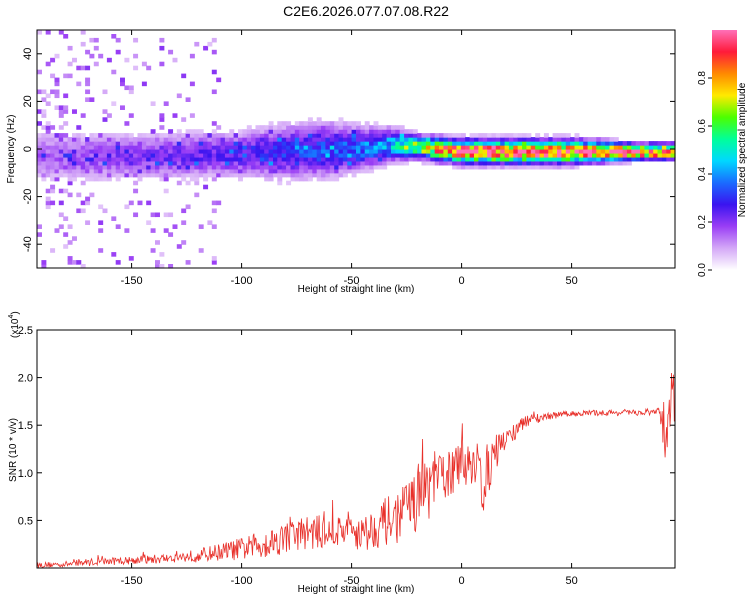 The height and width of the screenshot is (600, 750). What do you see at coordinates (702, 78) in the screenshot?
I see `colorbar-tick-label: 0.8` at bounding box center [702, 78].